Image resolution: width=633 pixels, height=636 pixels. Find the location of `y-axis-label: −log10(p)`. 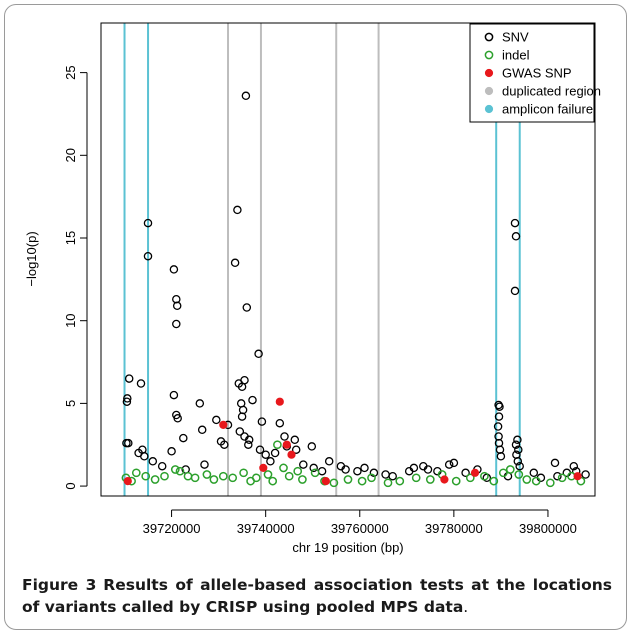

y-axis-label: −log10(p) is located at coordinates (31, 258).